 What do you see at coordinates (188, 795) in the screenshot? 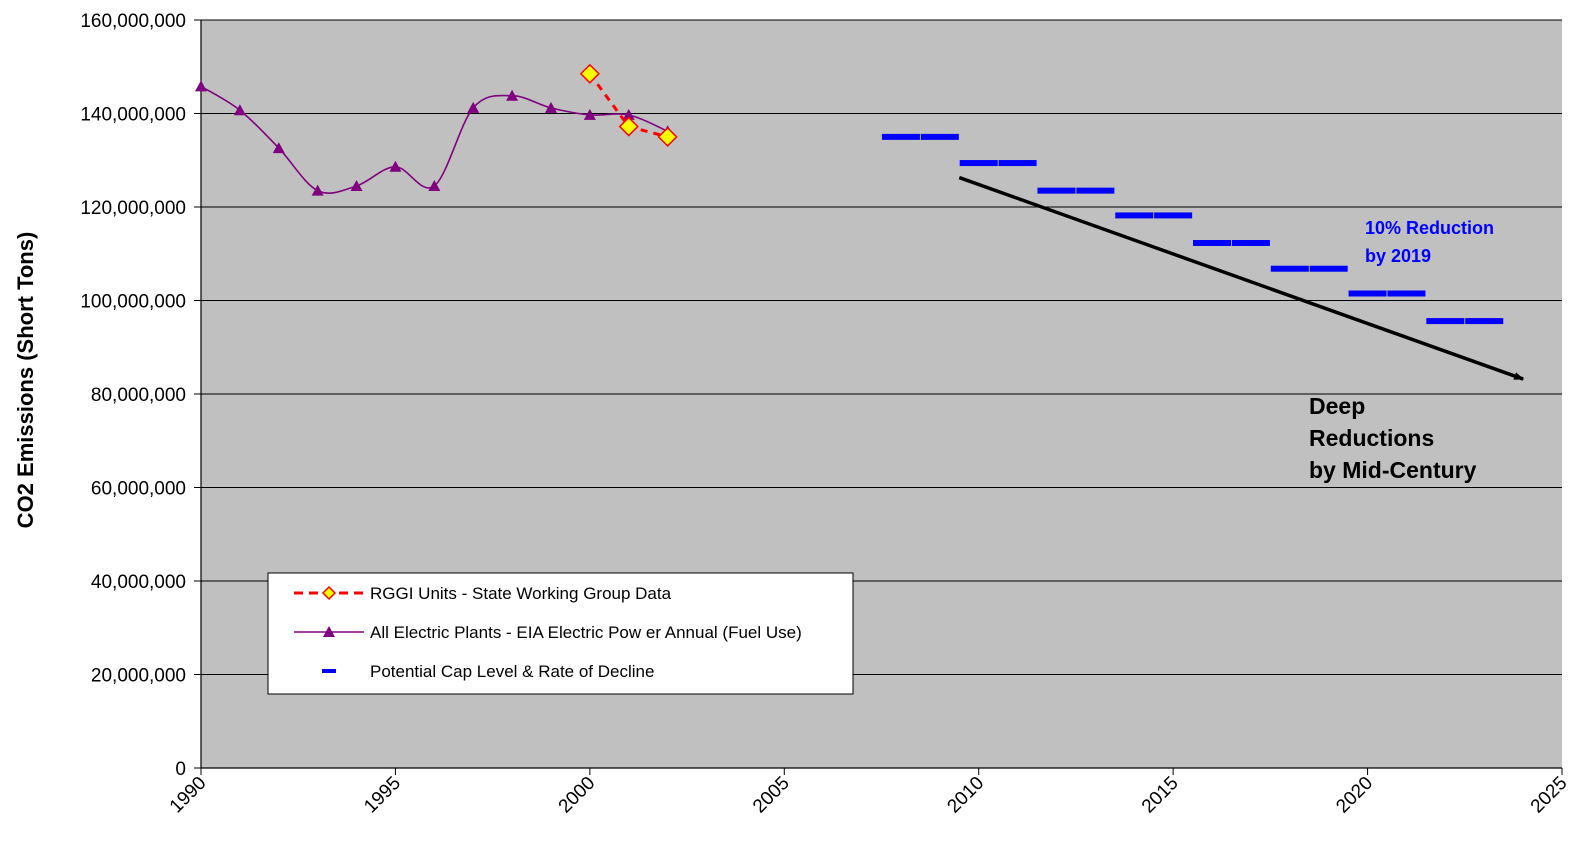
I see `x-tick-label: 1990` at bounding box center [188, 795].